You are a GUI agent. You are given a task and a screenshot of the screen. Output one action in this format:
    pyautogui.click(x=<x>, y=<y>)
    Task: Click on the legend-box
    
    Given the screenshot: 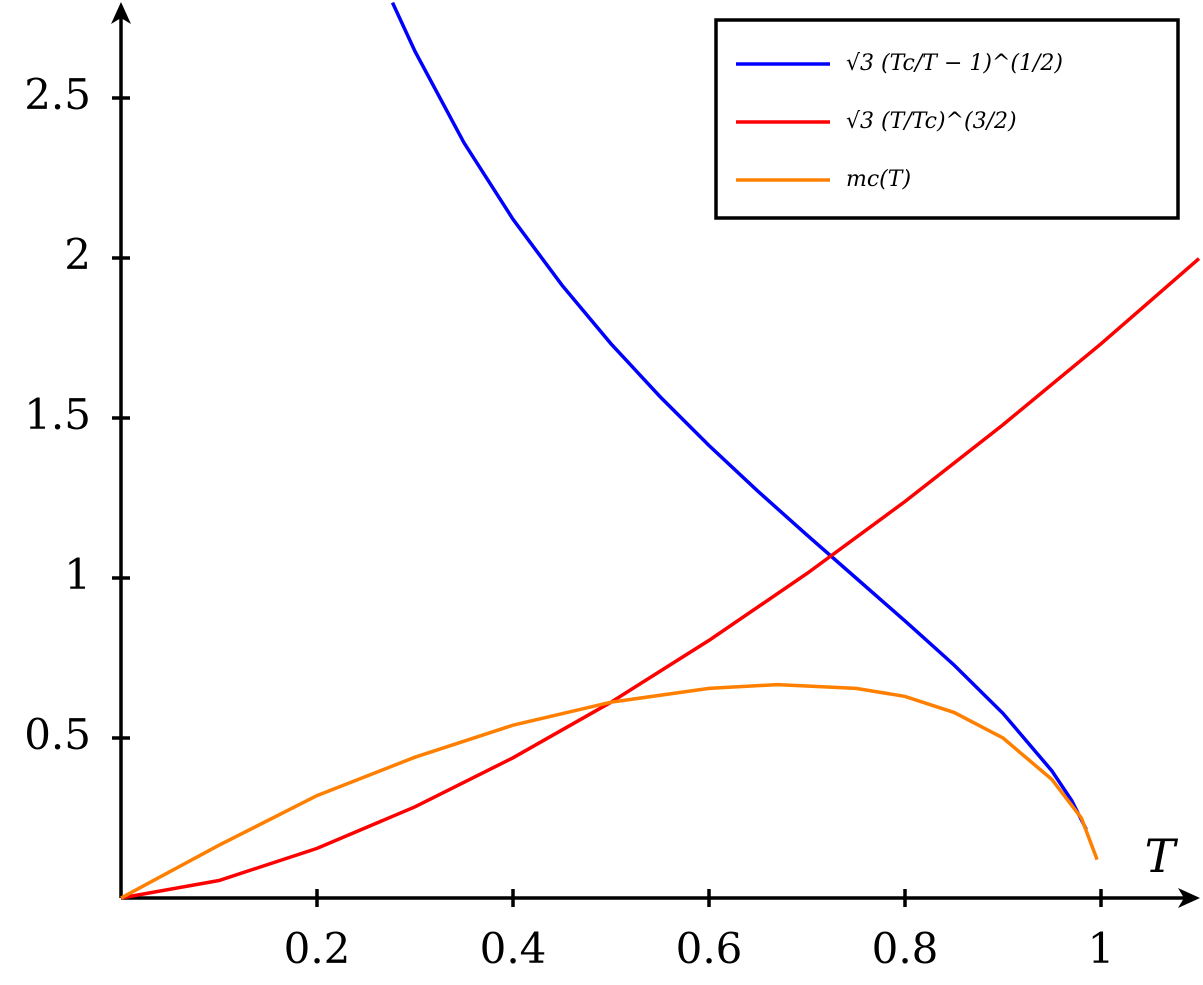 What is the action you would take?
    pyautogui.click(x=947, y=119)
    